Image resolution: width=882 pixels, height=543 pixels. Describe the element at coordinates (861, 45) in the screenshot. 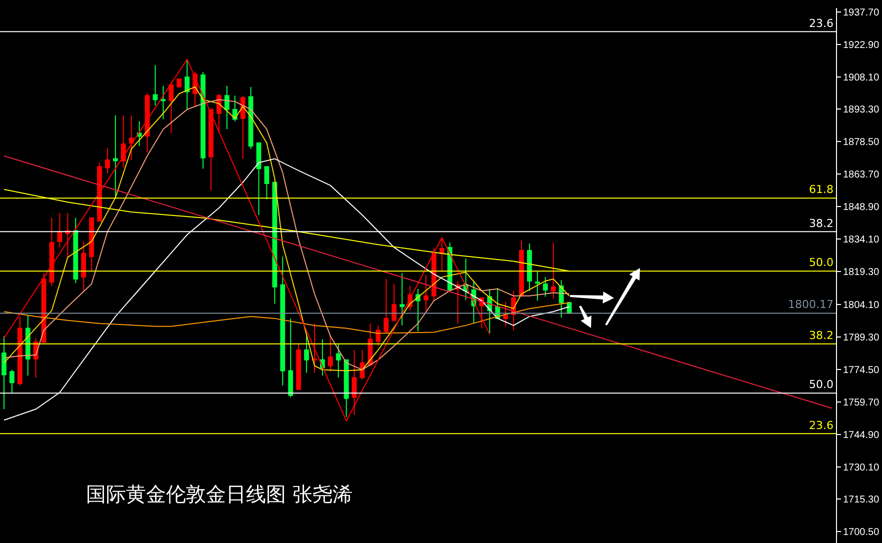

I see `y-tick-label: 1922.90` at that location.